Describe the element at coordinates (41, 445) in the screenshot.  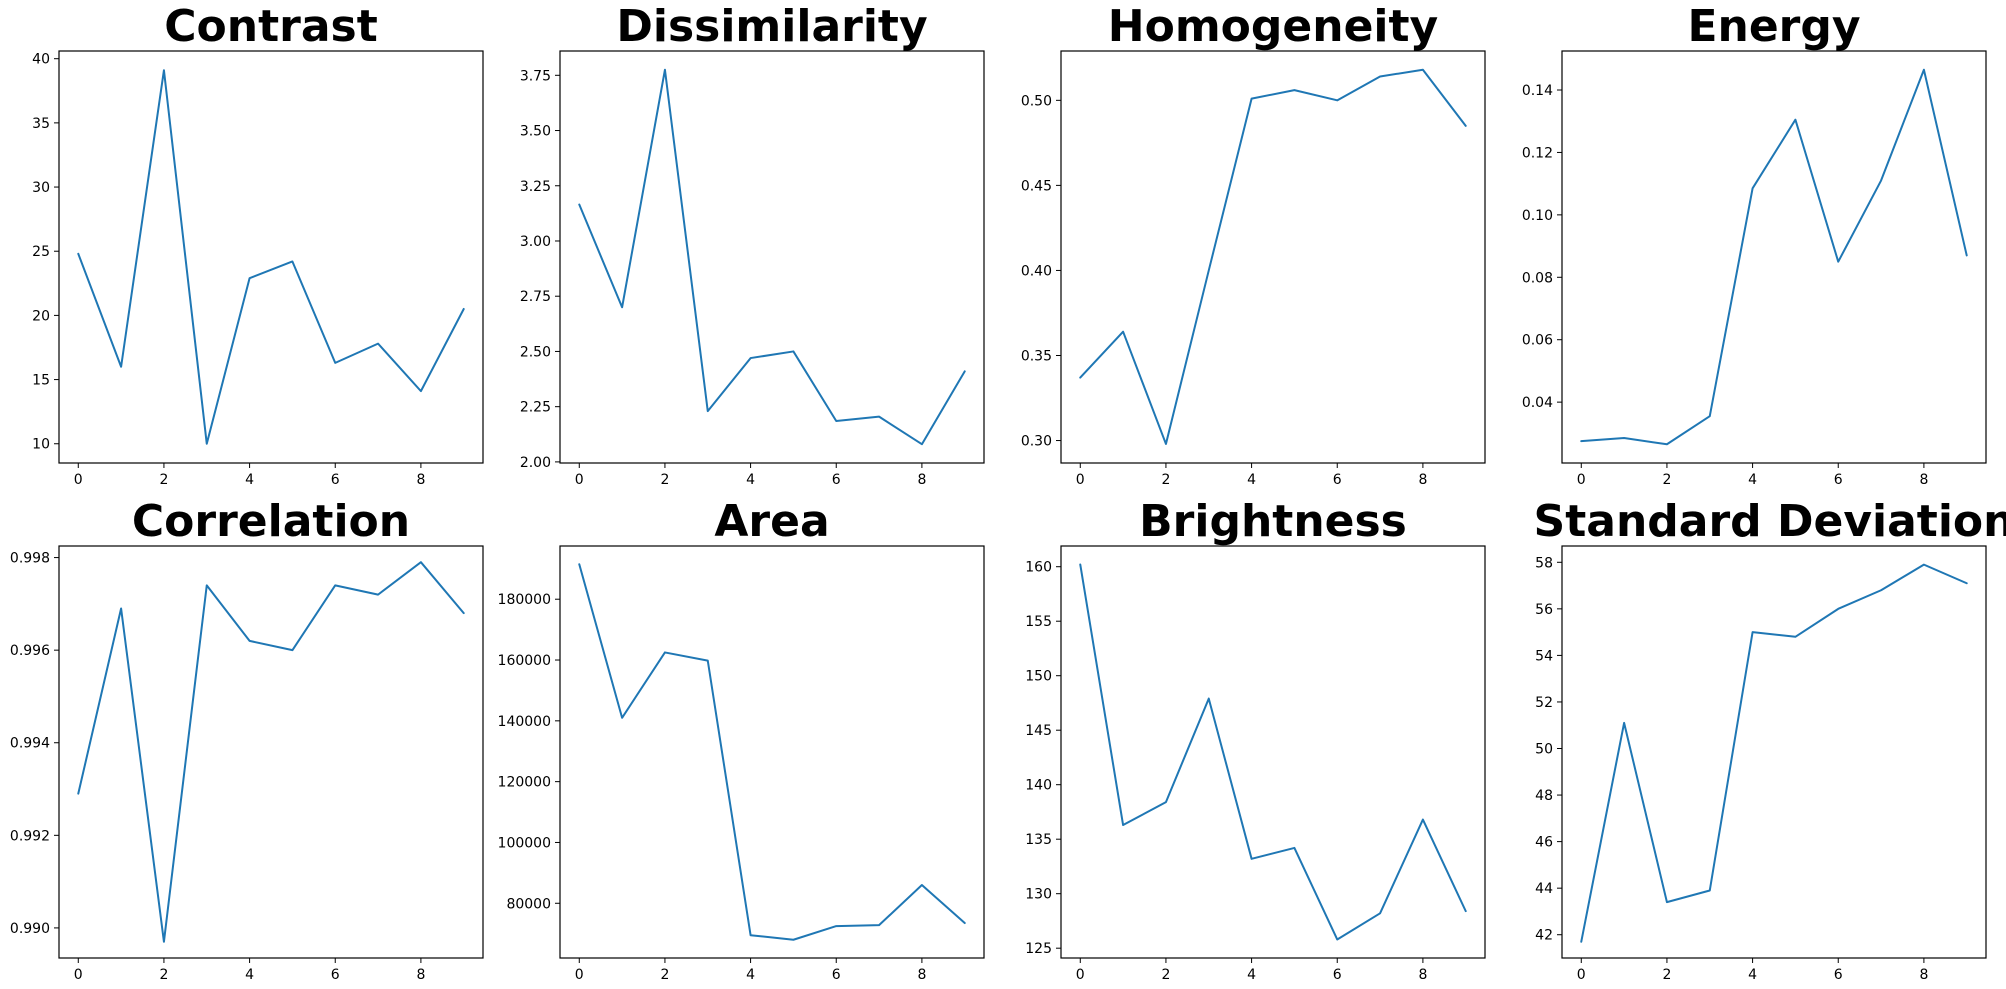
I see `y-tick-label: 10` at that location.